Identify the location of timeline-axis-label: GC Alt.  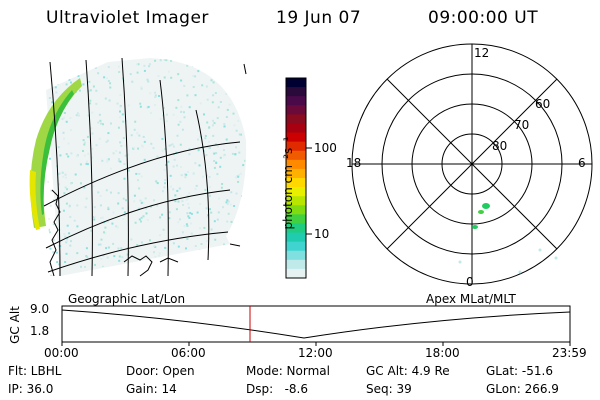
(14, 325).